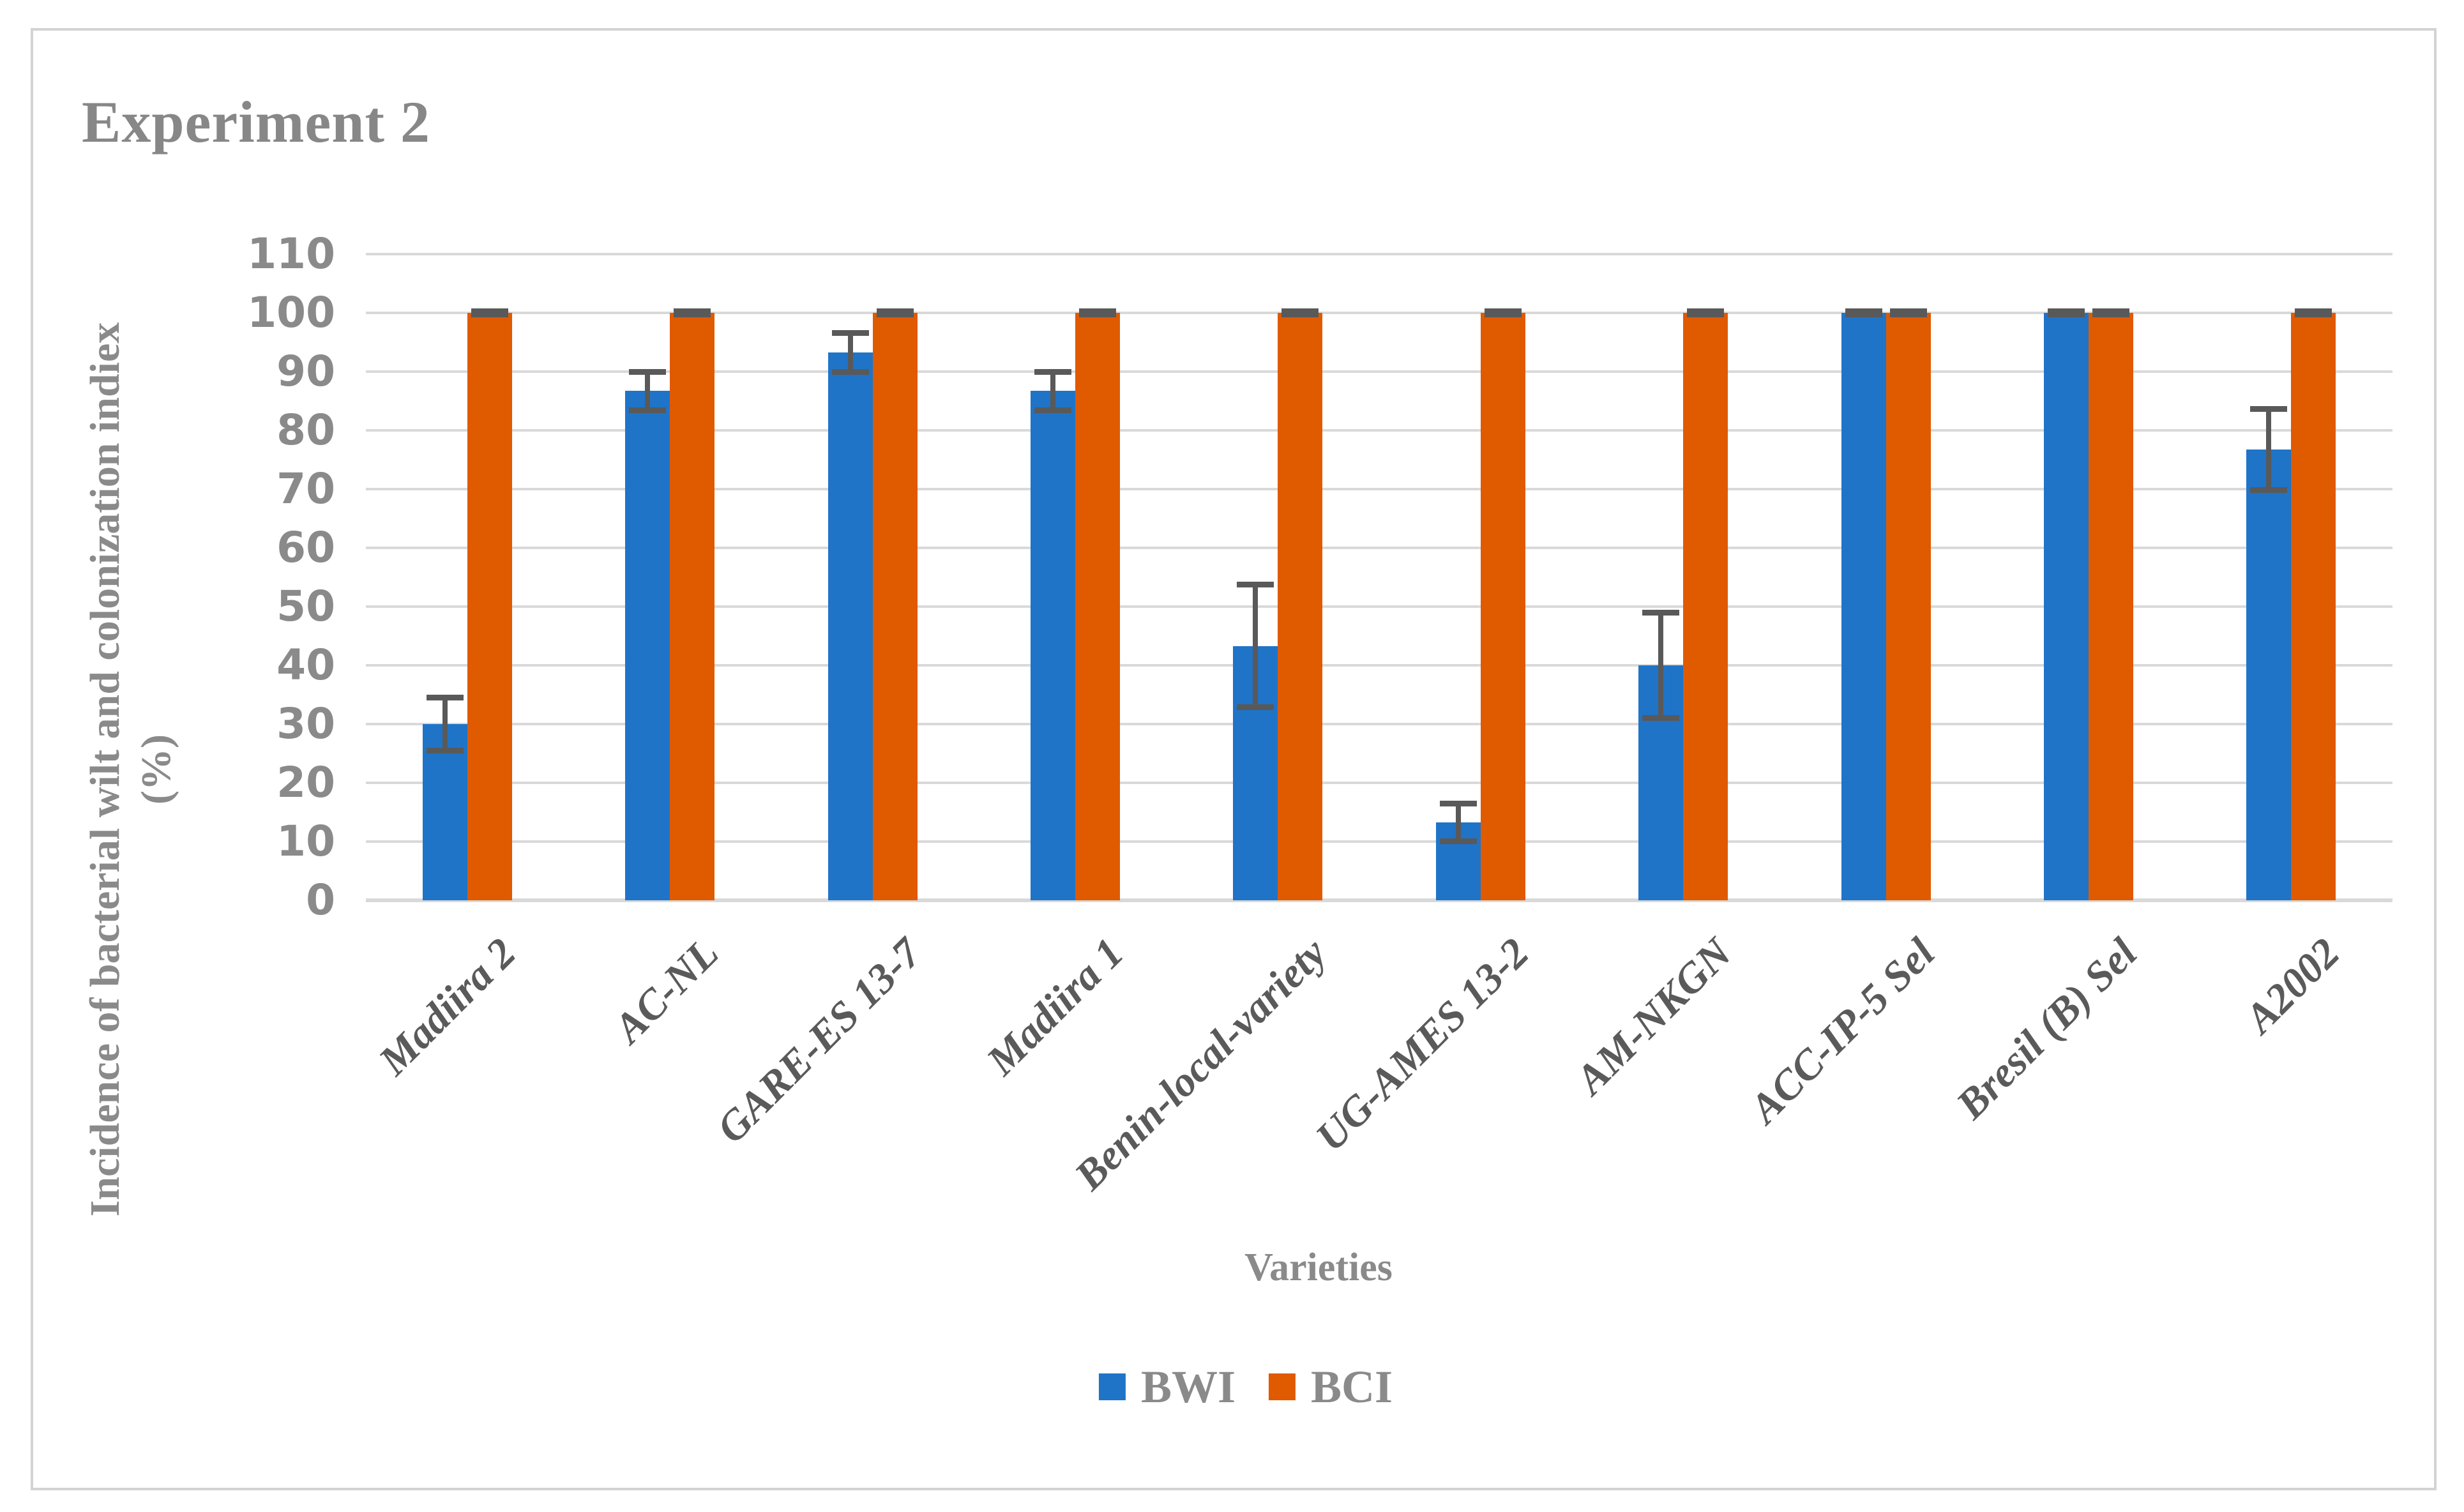 This screenshot has height=1512, width=2464. What do you see at coordinates (305, 723) in the screenshot?
I see `y-tick-label: 30` at bounding box center [305, 723].